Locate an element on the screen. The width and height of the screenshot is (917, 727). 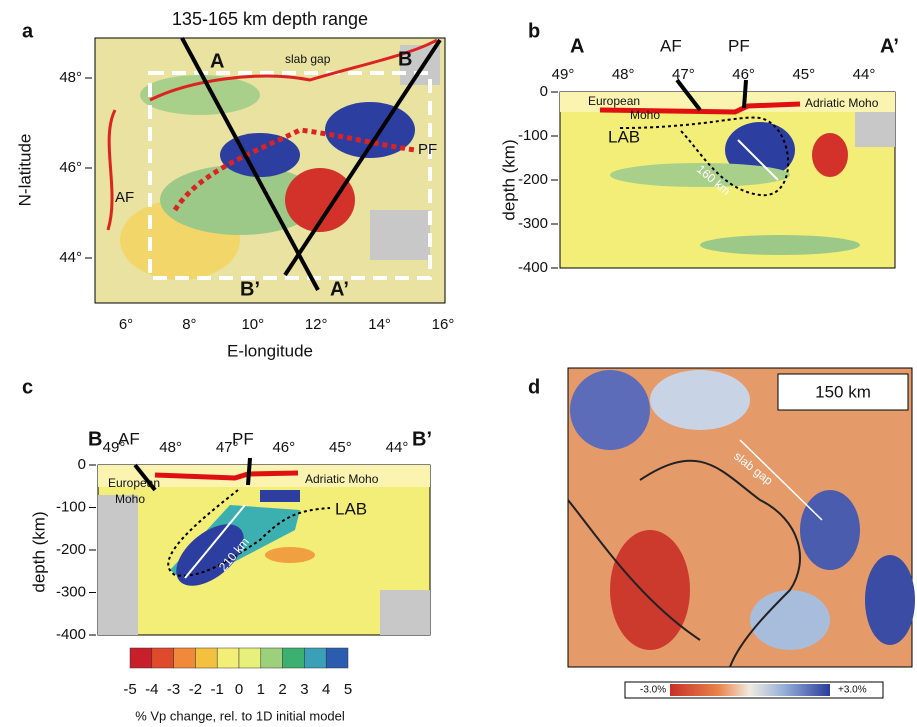
panel-letter: a is located at coordinates (28, 31).